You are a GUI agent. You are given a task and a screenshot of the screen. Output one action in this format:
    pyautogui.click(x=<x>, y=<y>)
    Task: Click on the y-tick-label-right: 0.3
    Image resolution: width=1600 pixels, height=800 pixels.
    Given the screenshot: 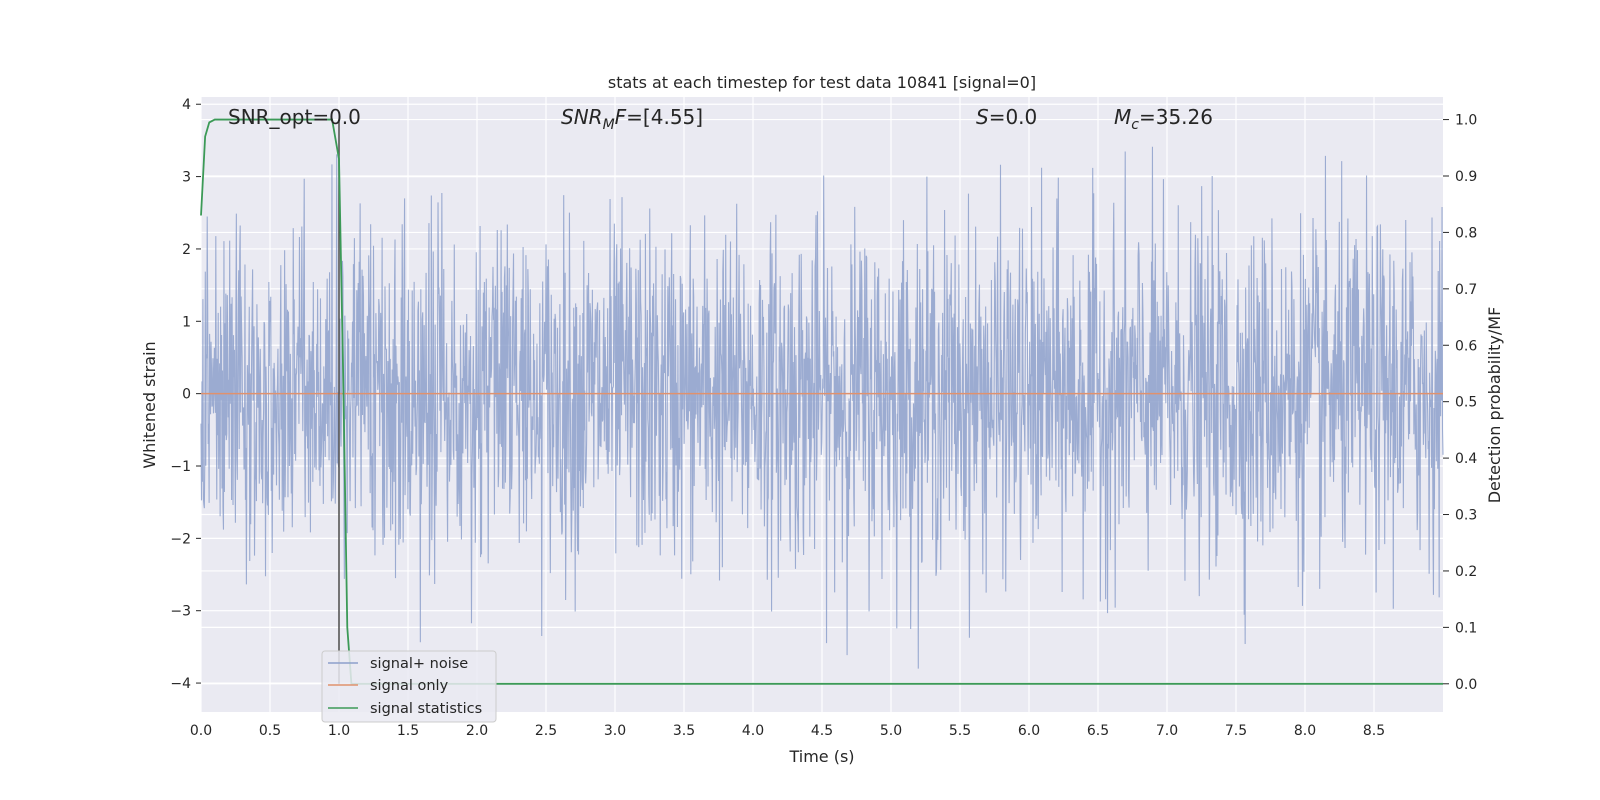 What is the action you would take?
    pyautogui.click(x=1466, y=516)
    